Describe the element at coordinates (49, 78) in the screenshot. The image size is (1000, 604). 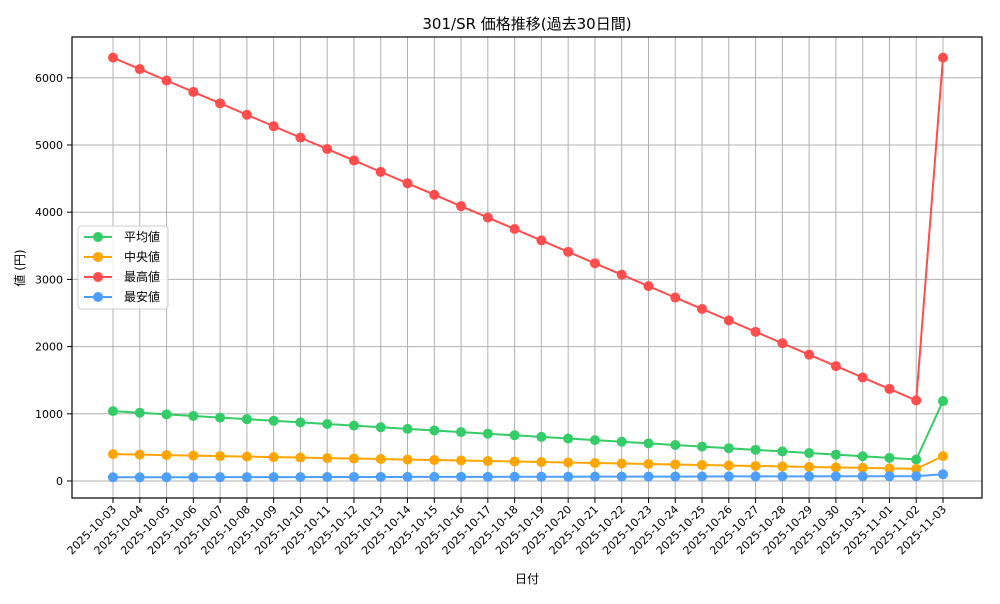
I see `y-tick-label: 6000` at that location.